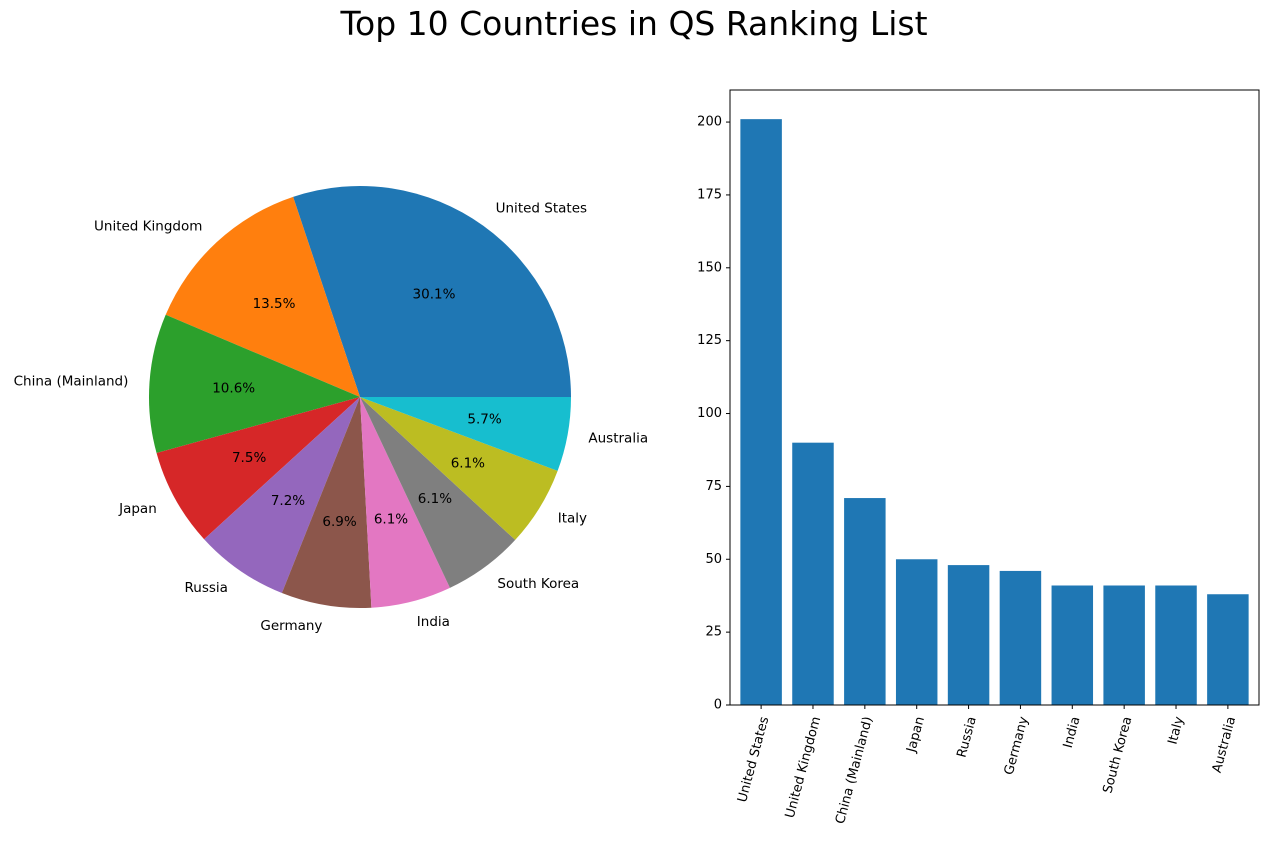  Describe the element at coordinates (435, 499) in the screenshot. I see `pie-percent-label-south-korea: 6.1%` at that location.